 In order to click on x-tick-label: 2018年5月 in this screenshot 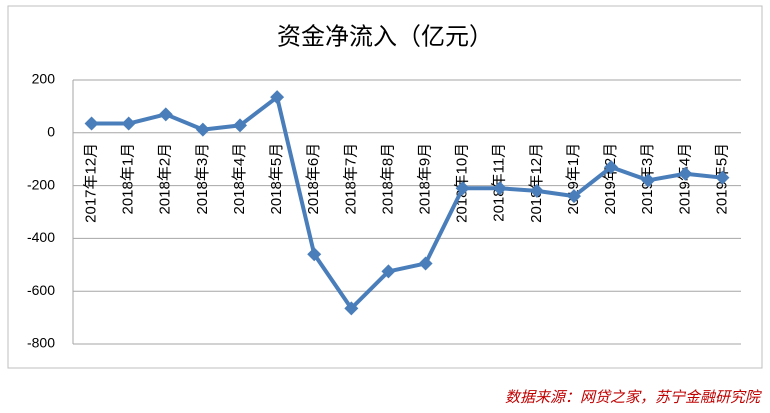, I will do `click(276, 179)`.